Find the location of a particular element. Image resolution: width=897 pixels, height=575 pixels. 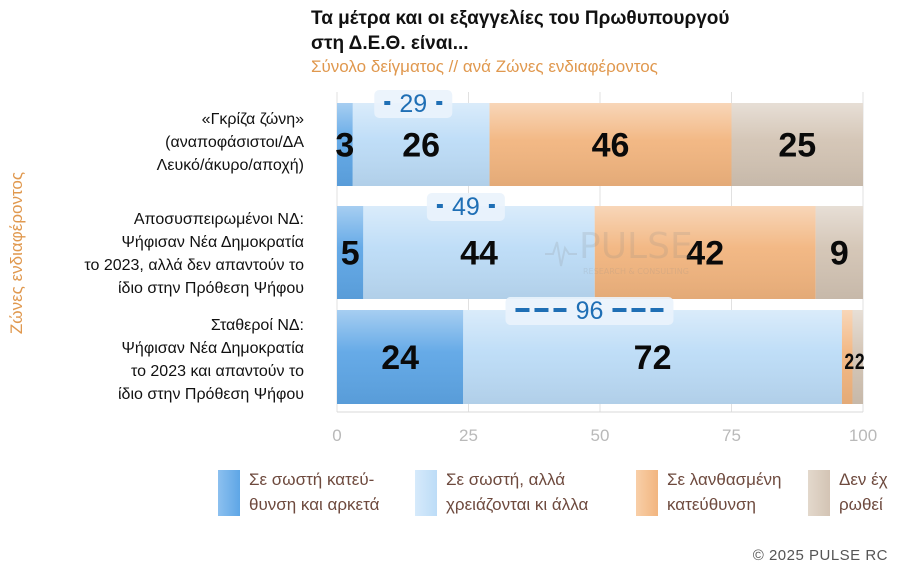

copyright-notice: © 2025 PULSE RC is located at coordinates (820, 555).